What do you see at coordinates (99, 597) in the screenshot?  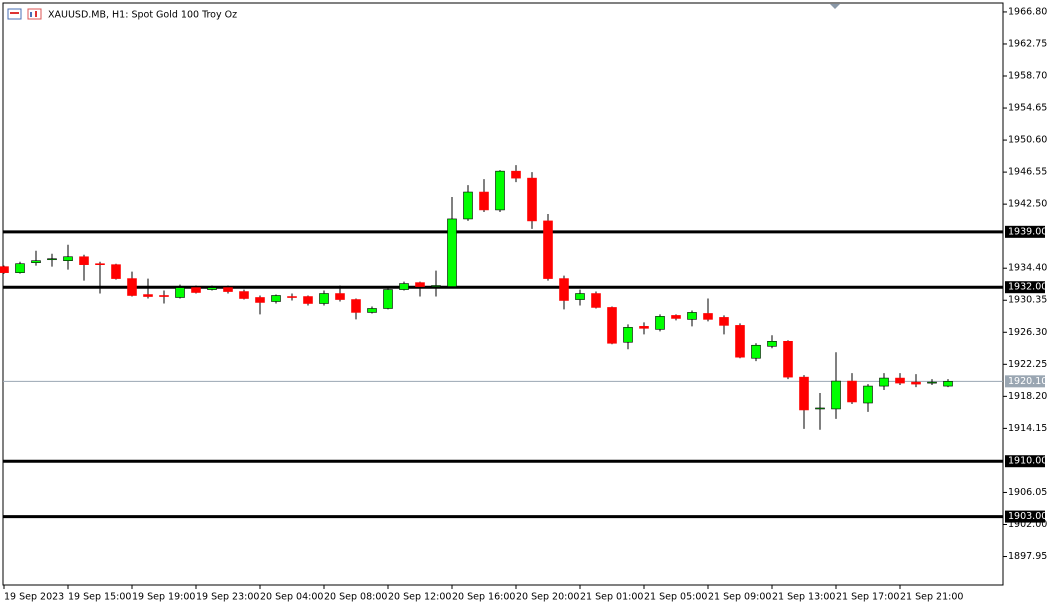 I see `x-tick-label: 19 Sep 15:00` at bounding box center [99, 597].